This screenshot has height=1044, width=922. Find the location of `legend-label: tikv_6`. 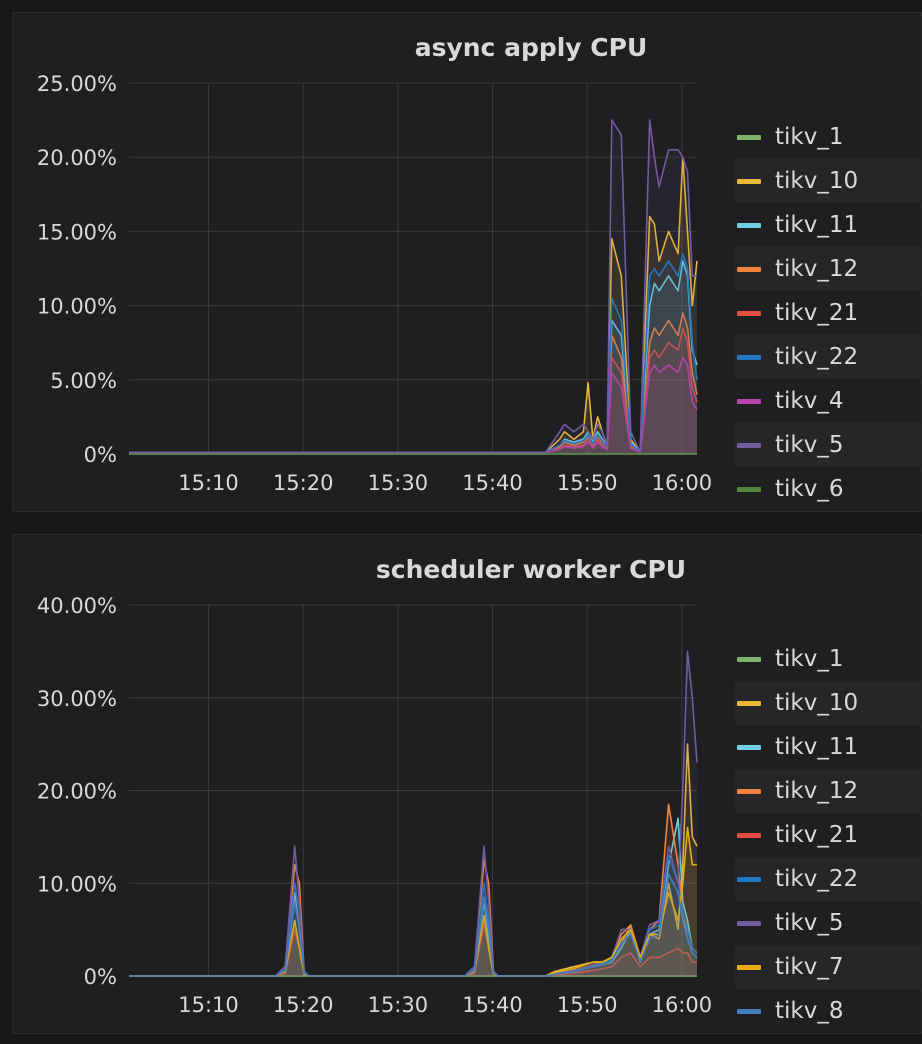

legend-label: tikv_6 is located at coordinates (809, 489).